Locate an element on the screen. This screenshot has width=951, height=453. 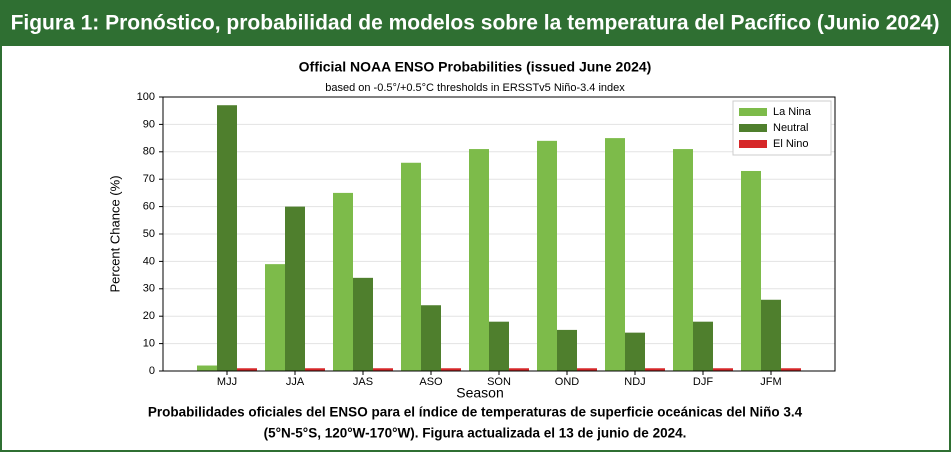
x-tick-label: JFM is located at coordinates (770, 382).